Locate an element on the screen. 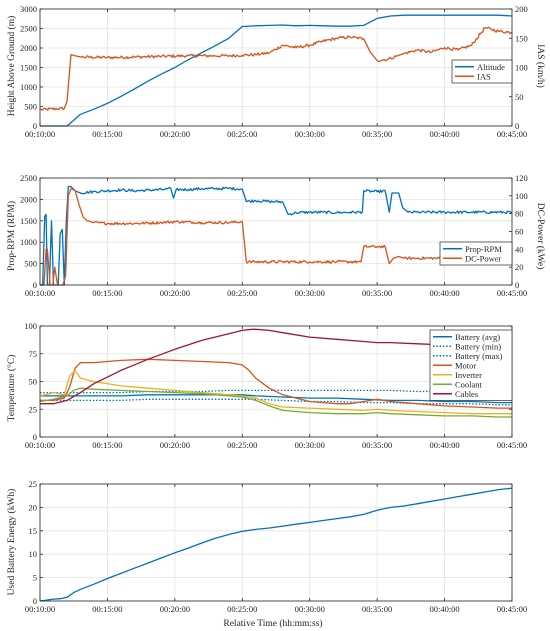  panel-4-xlabel: Relative Time (hh:mm:ss) is located at coordinates (272, 623).